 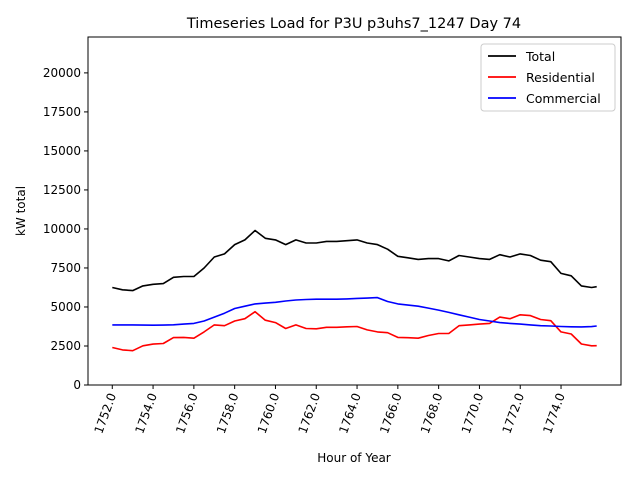 I want to click on legend-label-commercial: Commercial, so click(x=563, y=98).